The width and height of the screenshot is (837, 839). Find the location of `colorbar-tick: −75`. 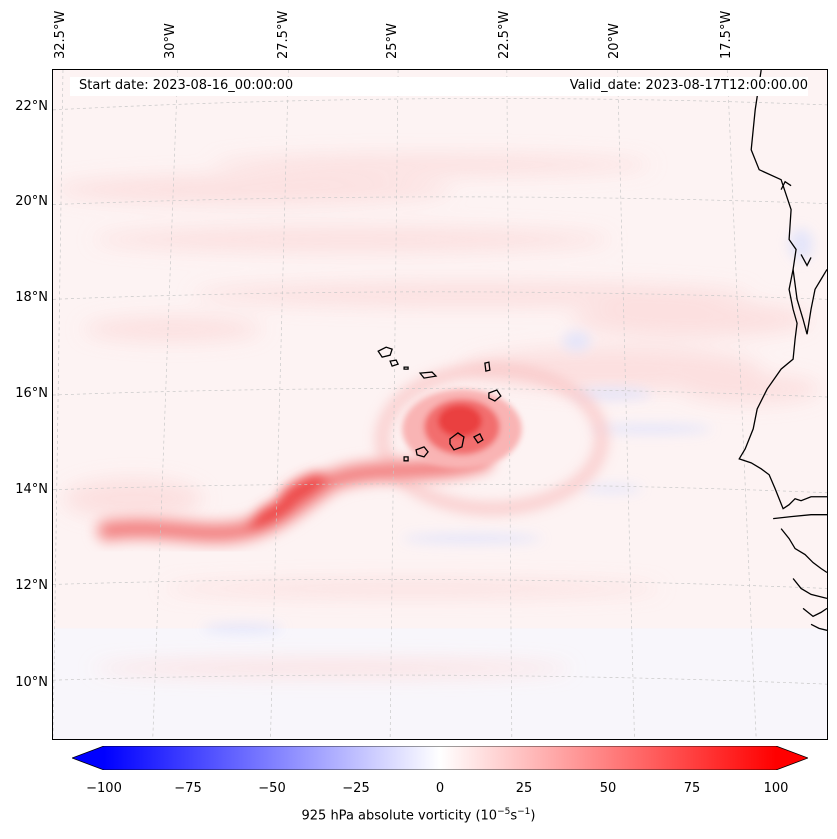

colorbar-tick: −75 is located at coordinates (188, 788).